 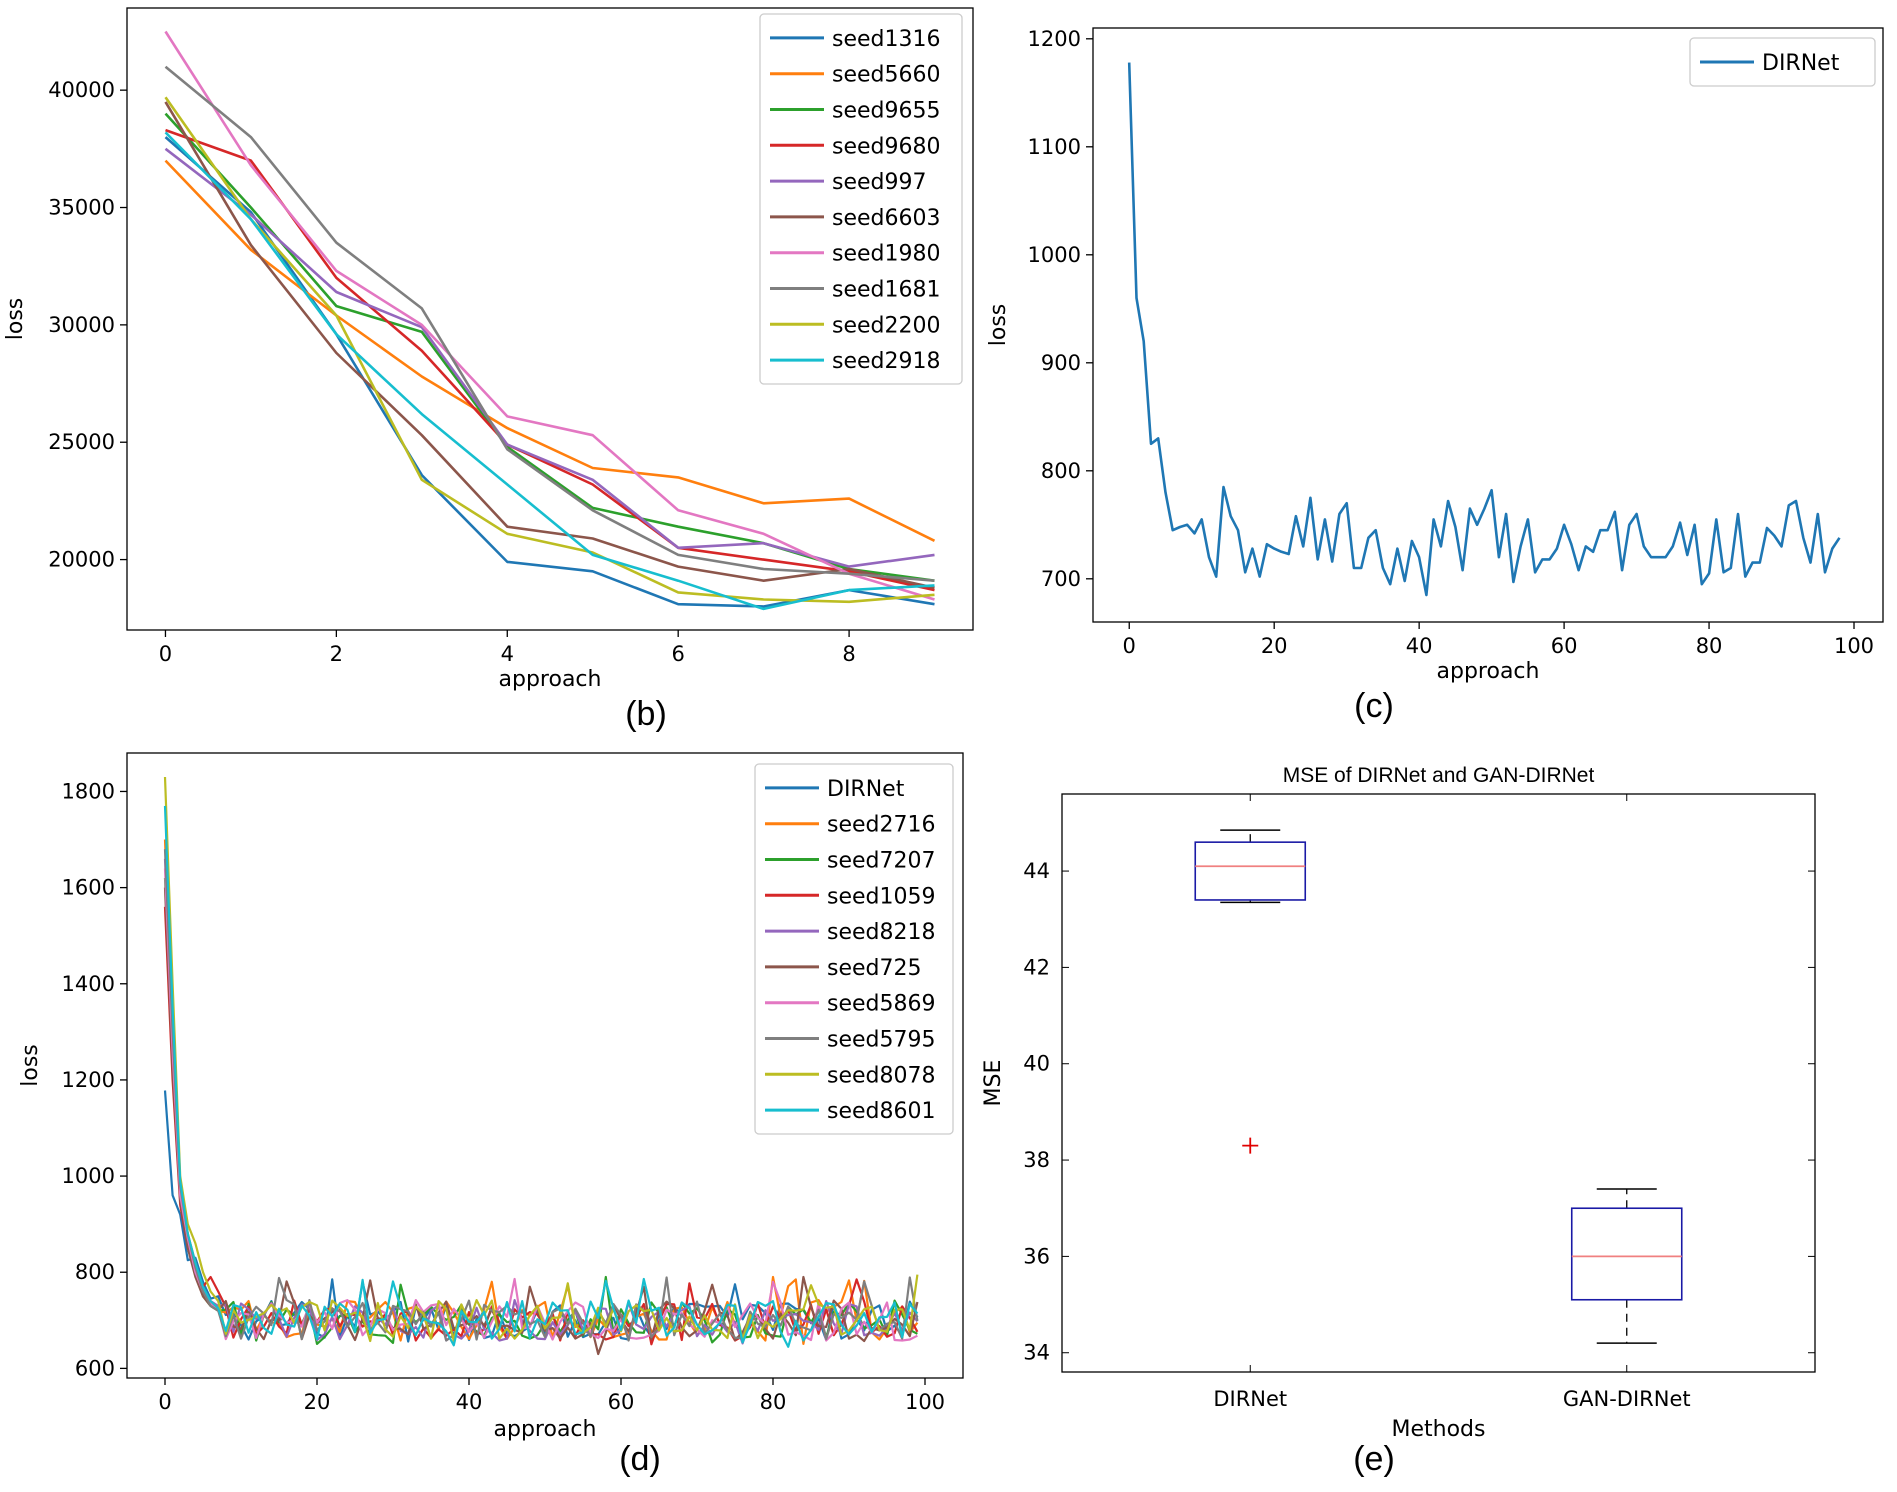 I want to click on y-tick-label: 25000, so click(x=81, y=442).